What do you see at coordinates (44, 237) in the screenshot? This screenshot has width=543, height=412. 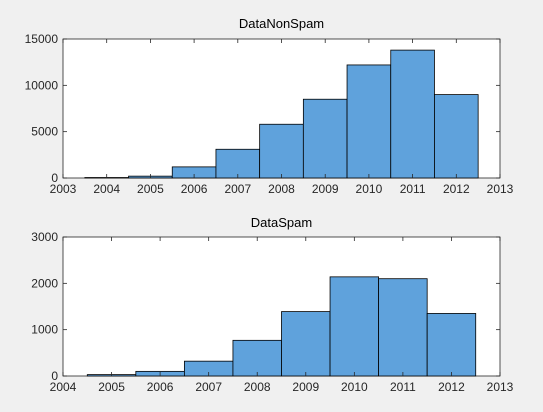 I see `y-tick-label: 3000` at bounding box center [44, 237].